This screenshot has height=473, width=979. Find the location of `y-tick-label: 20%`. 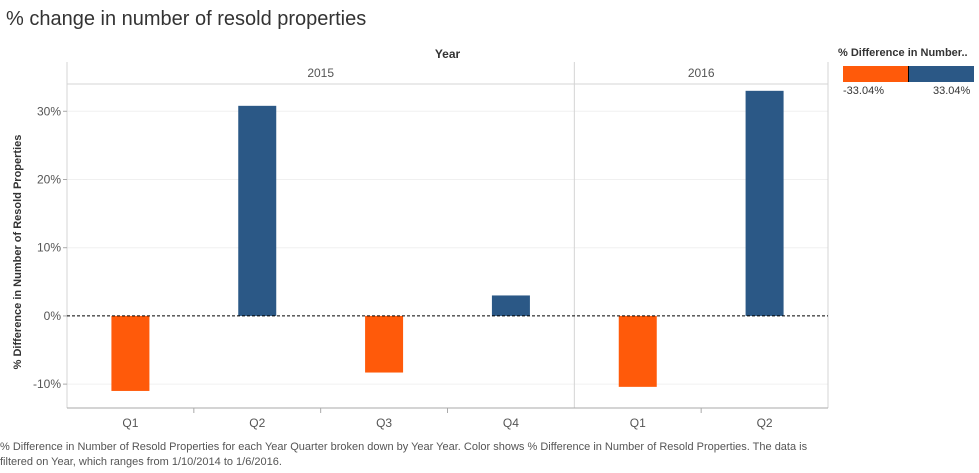

y-tick-label: 20% is located at coordinates (49, 179).